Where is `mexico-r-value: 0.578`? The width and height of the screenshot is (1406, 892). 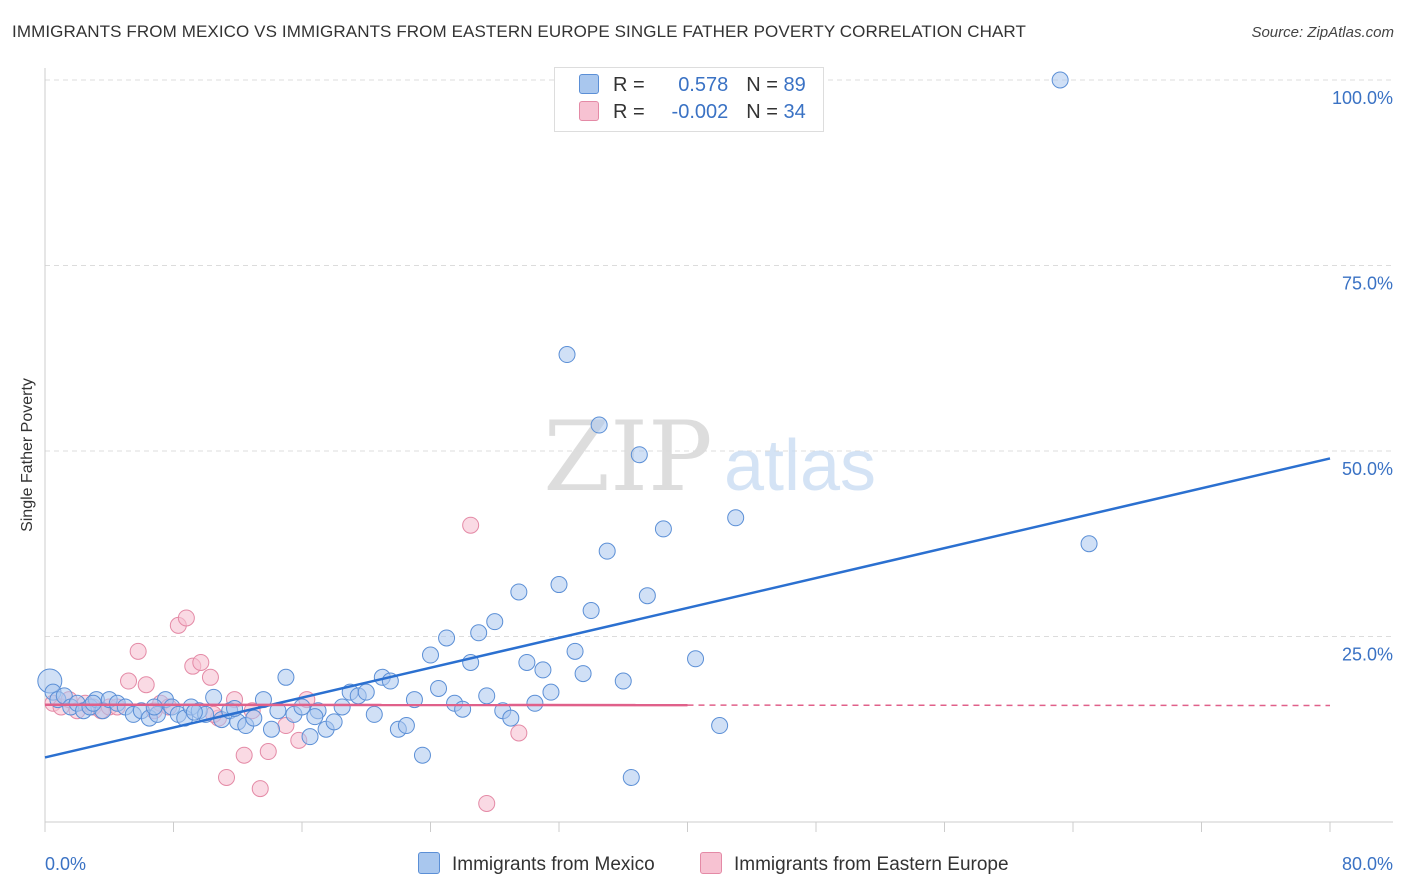
mexico-r-value: 0.578 is located at coordinates (703, 85).